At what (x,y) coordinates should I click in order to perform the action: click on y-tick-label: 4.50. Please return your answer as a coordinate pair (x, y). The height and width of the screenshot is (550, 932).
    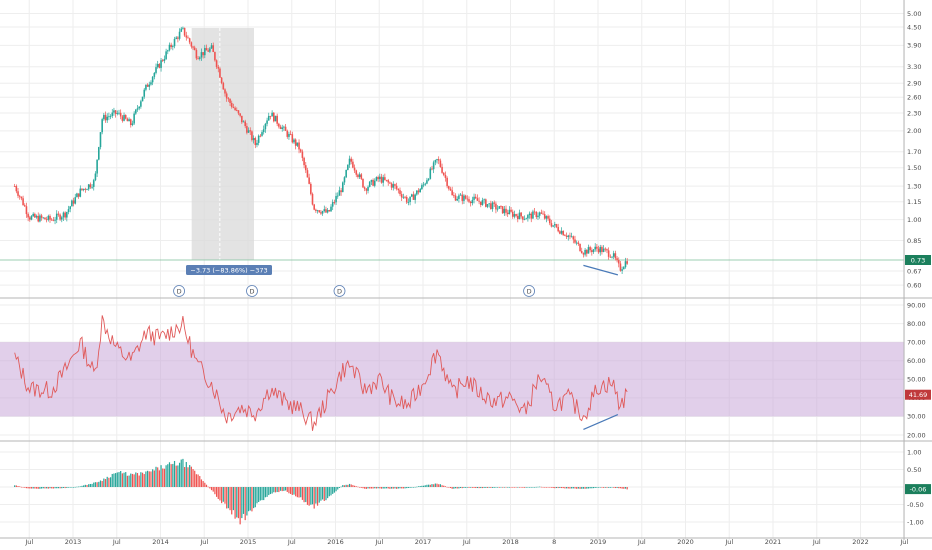
    Looking at the image, I should click on (914, 27).